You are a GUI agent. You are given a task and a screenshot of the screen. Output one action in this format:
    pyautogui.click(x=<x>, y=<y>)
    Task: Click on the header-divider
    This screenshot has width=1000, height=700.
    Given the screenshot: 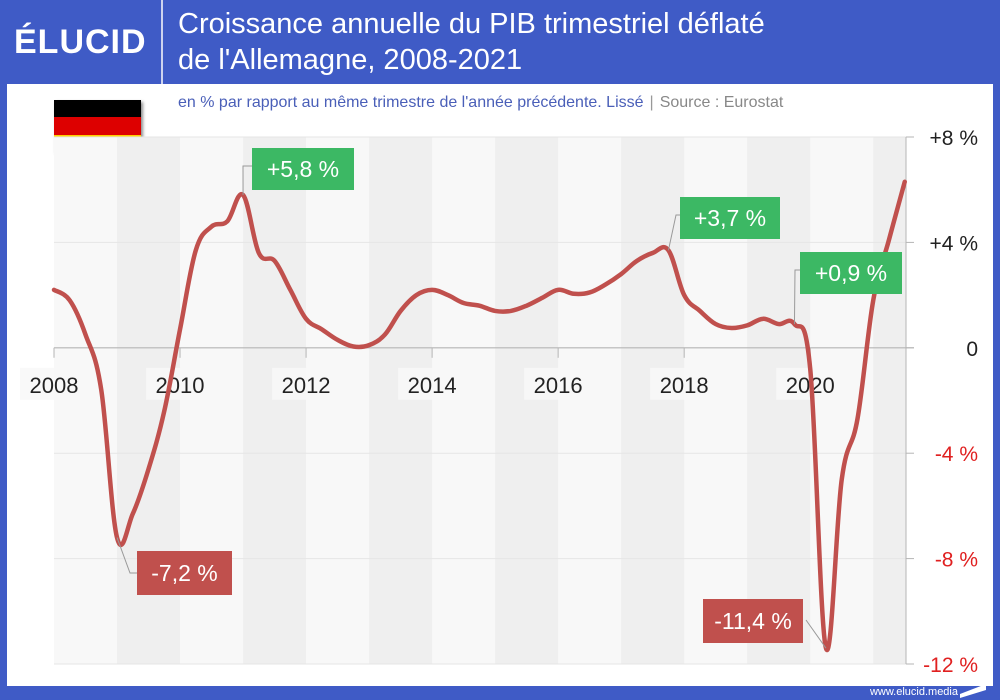 What is the action you would take?
    pyautogui.click(x=162, y=42)
    